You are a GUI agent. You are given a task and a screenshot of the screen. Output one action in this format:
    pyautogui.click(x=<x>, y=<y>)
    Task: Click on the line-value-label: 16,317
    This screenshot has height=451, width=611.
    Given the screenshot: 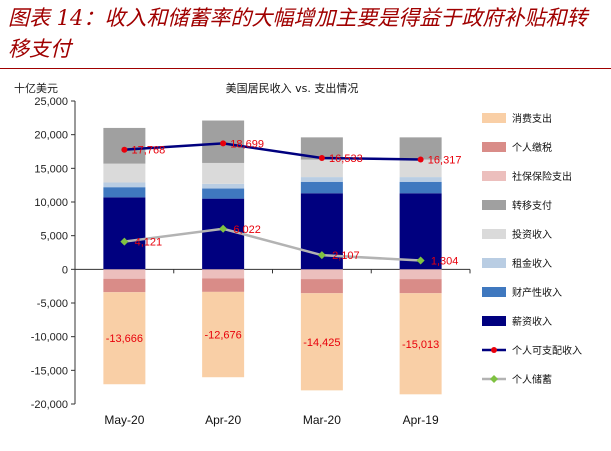 What is the action you would take?
    pyautogui.click(x=445, y=160)
    